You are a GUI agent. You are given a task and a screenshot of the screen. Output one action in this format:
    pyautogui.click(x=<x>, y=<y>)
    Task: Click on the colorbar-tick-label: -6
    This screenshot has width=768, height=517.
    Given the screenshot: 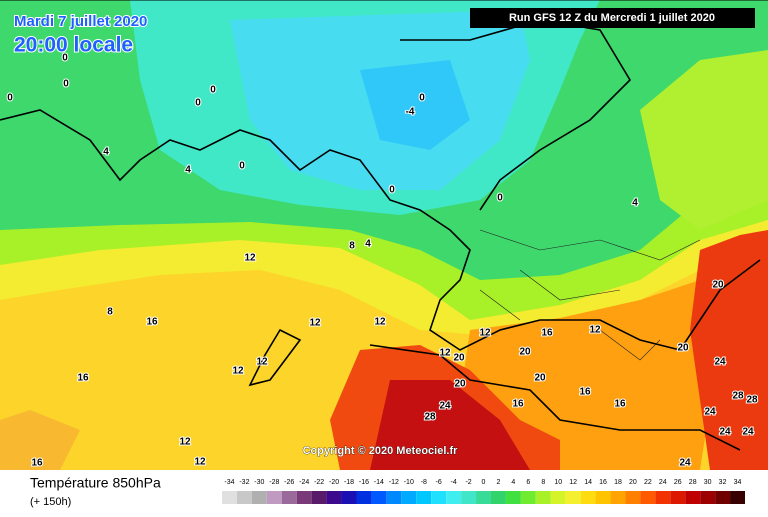 What is the action you would take?
    pyautogui.click(x=439, y=482)
    